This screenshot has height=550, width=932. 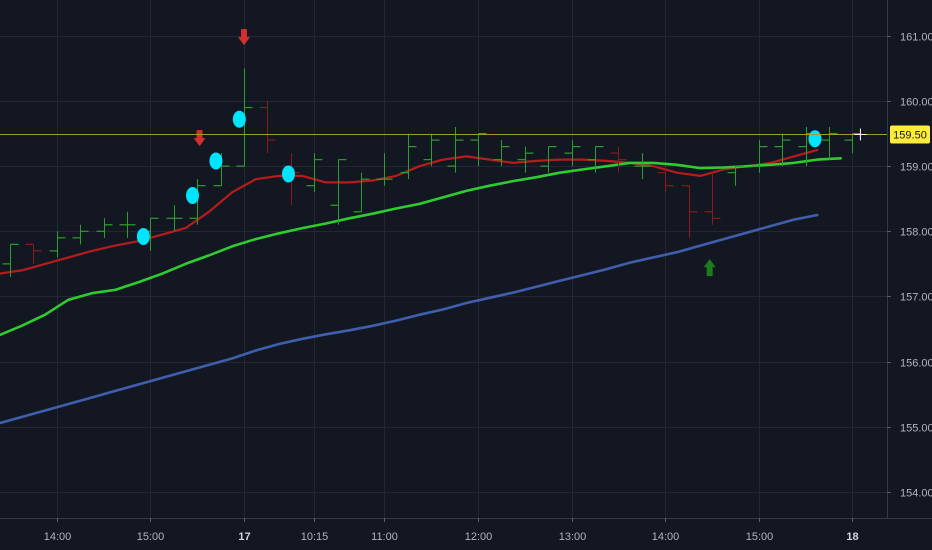 I want to click on buy-arrow-icon, so click(x=709, y=268).